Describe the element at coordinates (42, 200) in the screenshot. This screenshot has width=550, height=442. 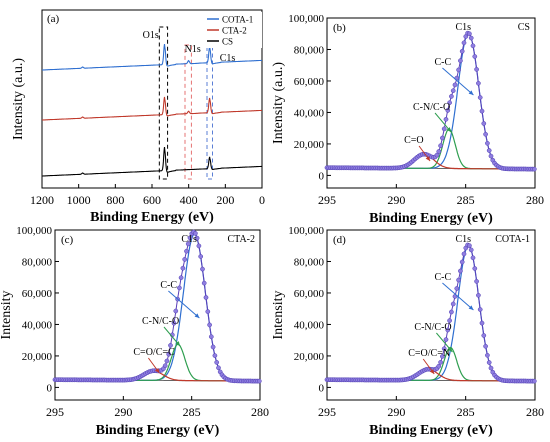
I see `a-xtick-label: 1200` at that location.